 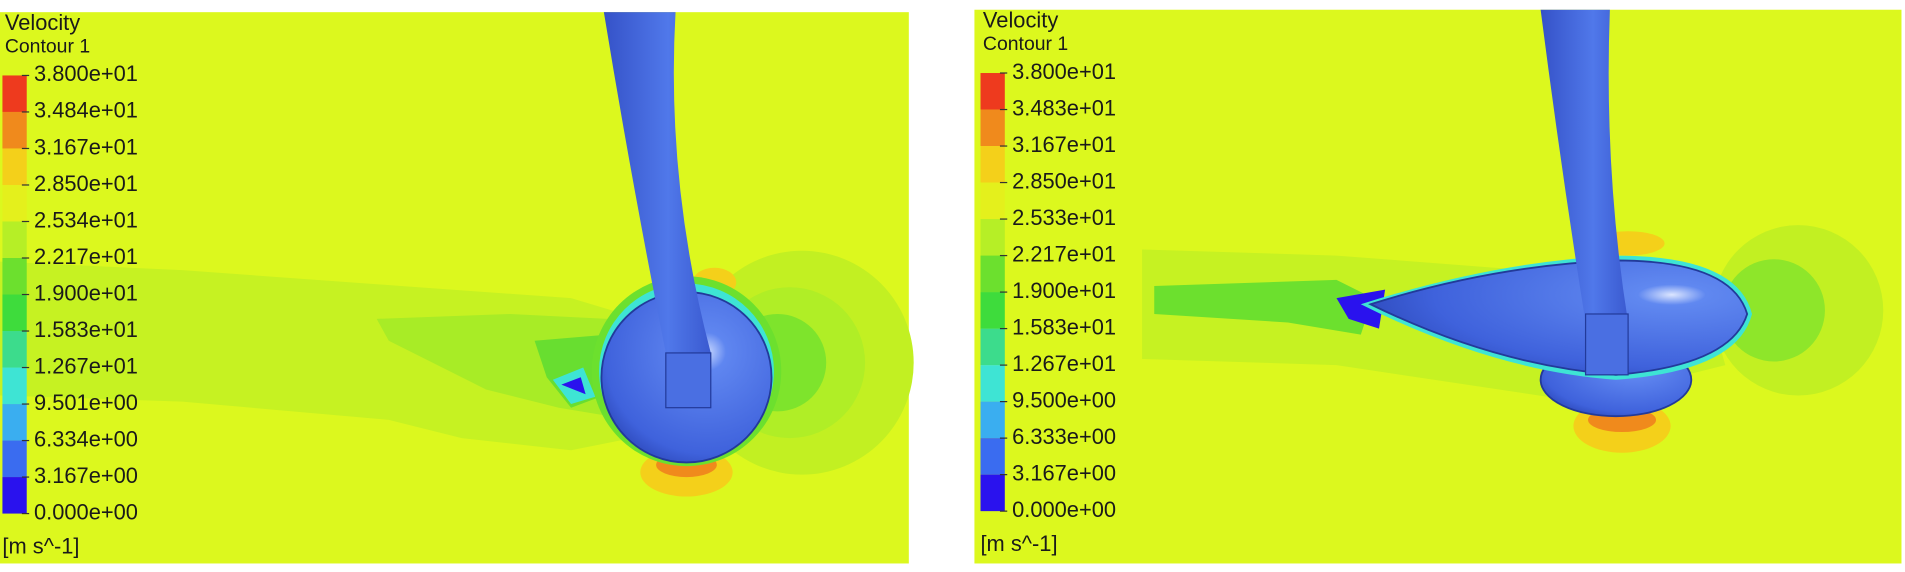 I want to click on legend-label: 6.333e+00, so click(x=1064, y=436).